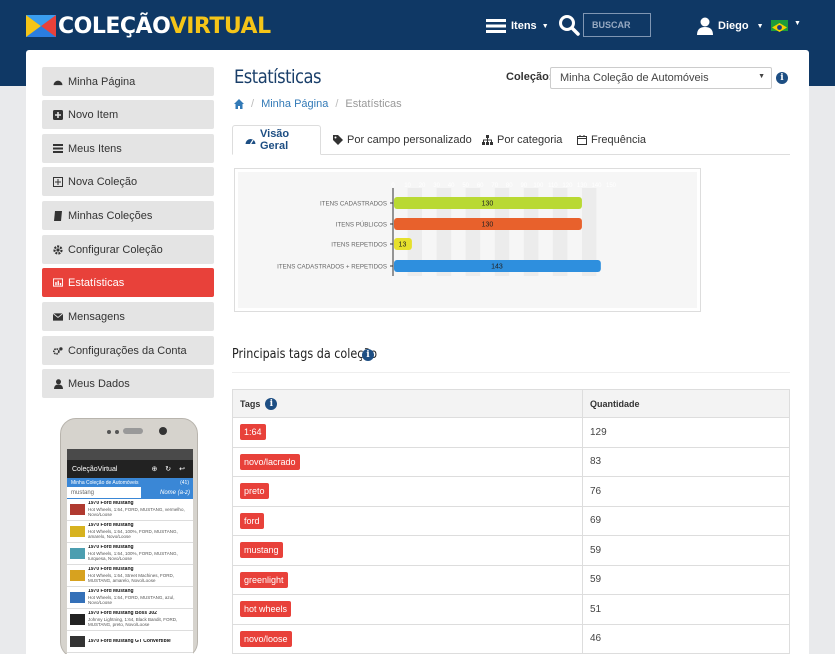 The image size is (835, 654). Describe the element at coordinates (605, 140) in the screenshot. I see `tab-frequency: Frequência` at that location.